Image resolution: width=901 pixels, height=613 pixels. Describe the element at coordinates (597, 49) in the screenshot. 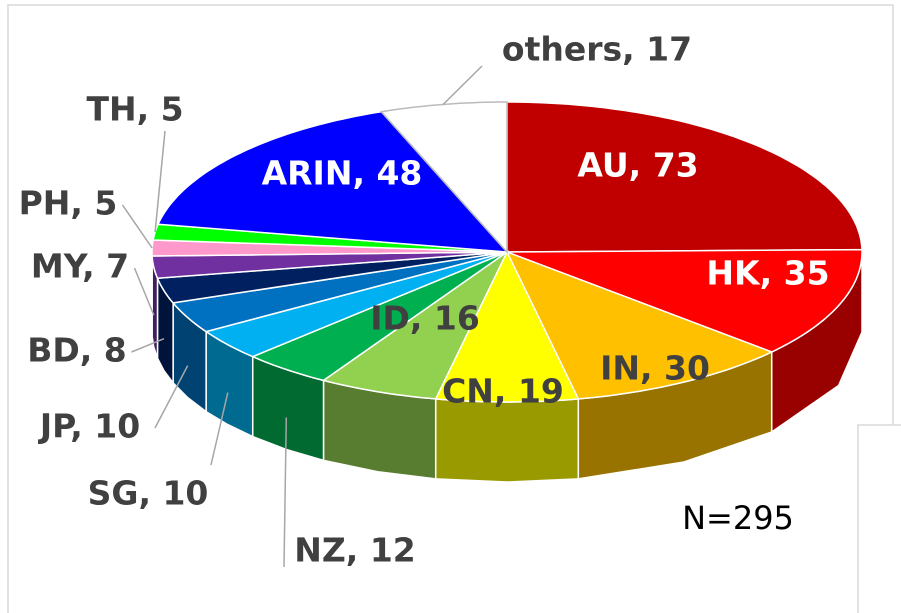

I see `data-label: others, 17` at that location.